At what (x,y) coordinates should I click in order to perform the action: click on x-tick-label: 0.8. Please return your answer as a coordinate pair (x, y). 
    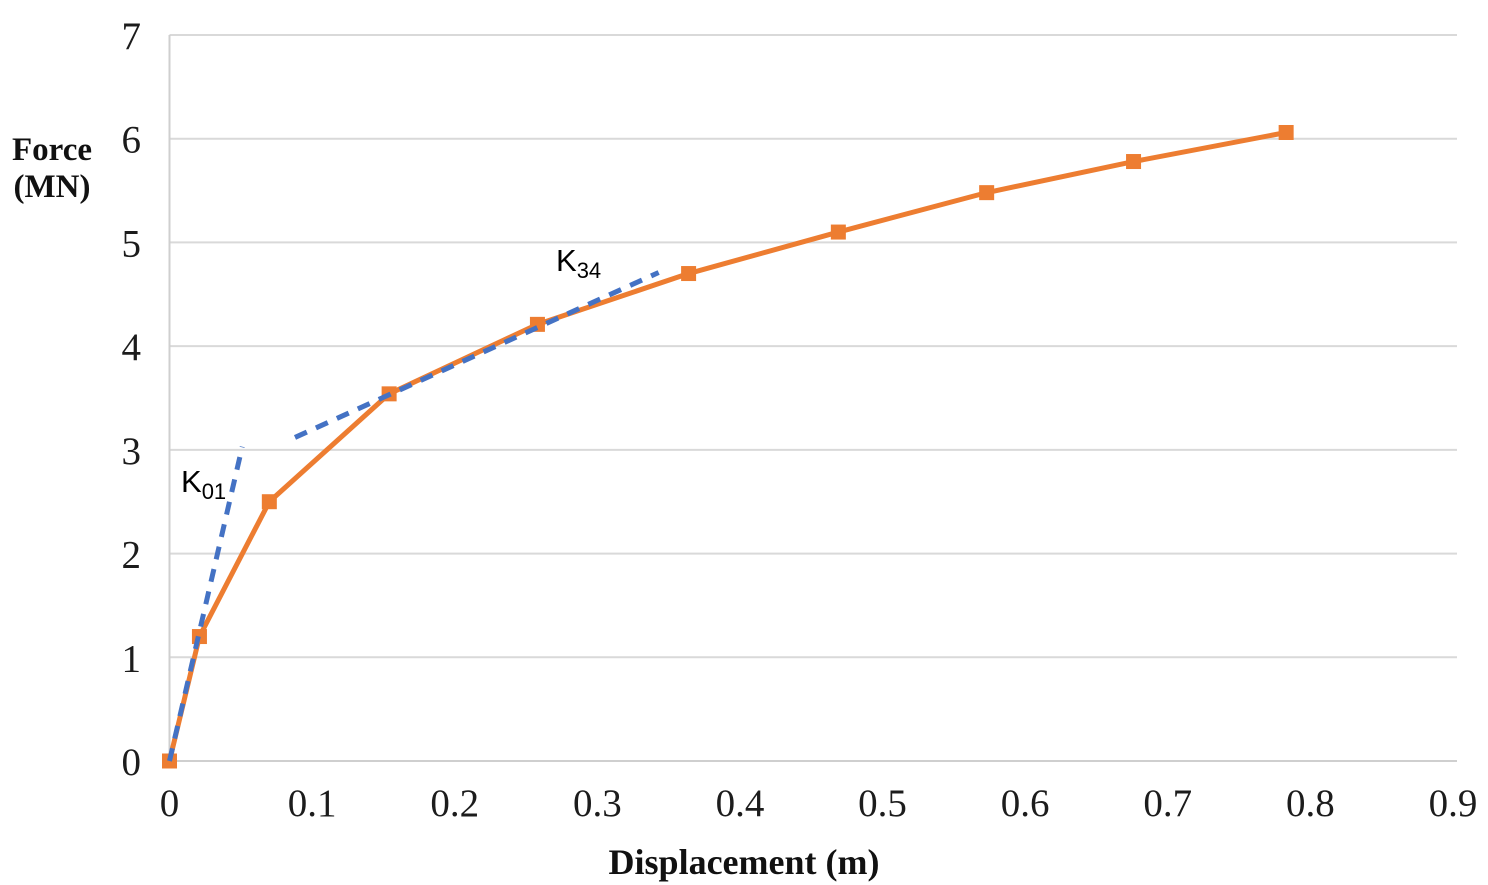
    Looking at the image, I should click on (1310, 803).